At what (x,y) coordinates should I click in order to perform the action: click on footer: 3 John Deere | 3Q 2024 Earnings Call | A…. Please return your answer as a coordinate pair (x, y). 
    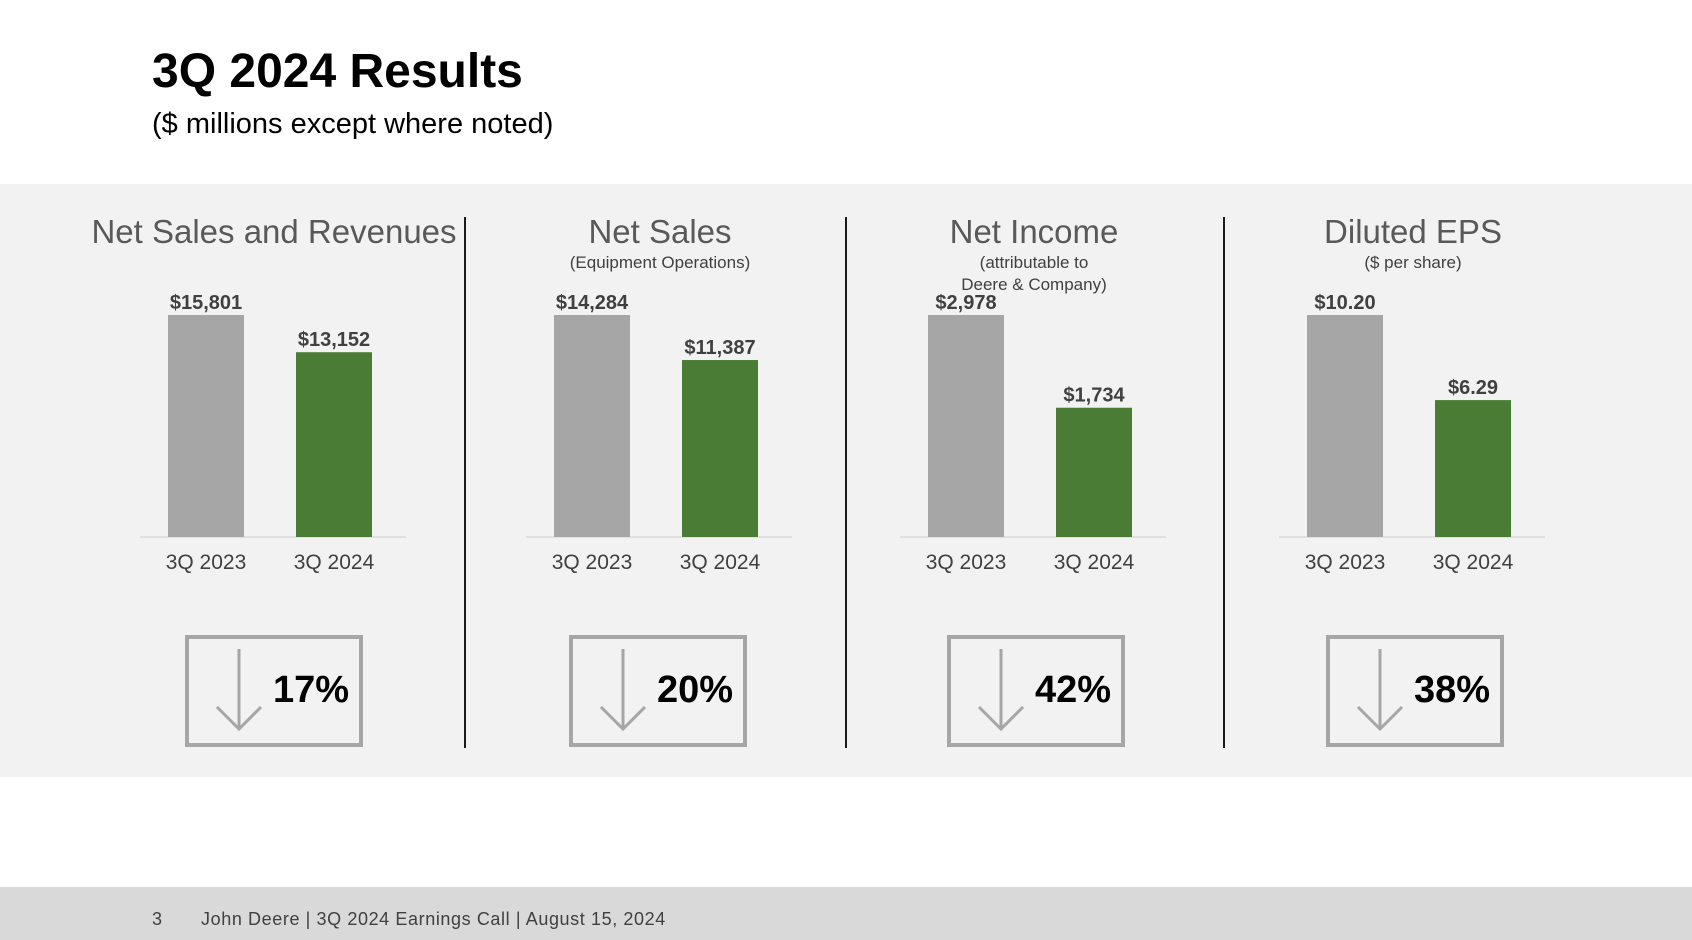
    Looking at the image, I should click on (846, 913).